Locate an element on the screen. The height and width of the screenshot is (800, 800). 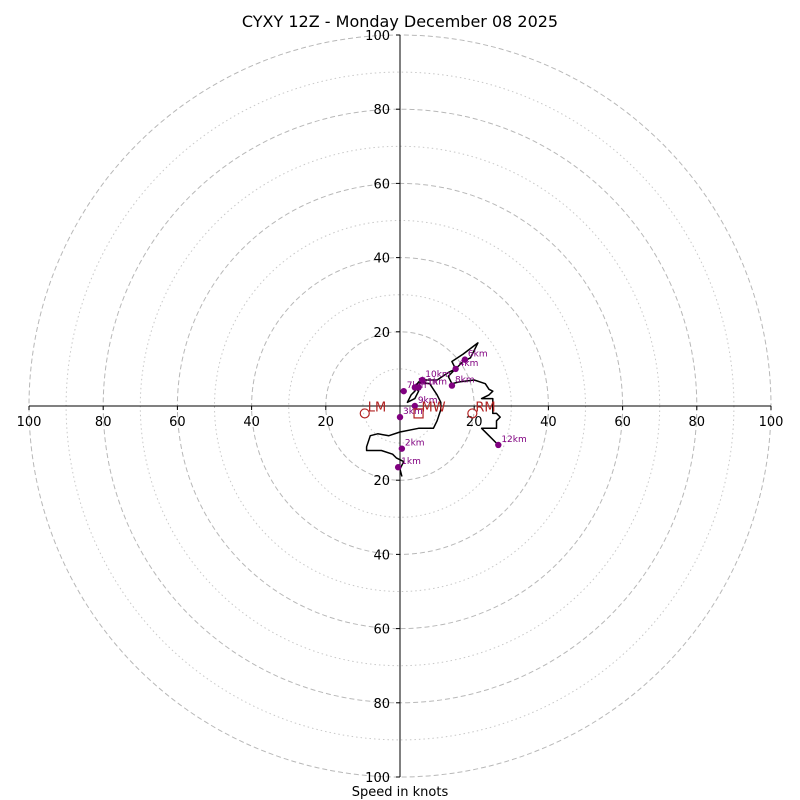
hodograph-trace is located at coordinates (433, 409).